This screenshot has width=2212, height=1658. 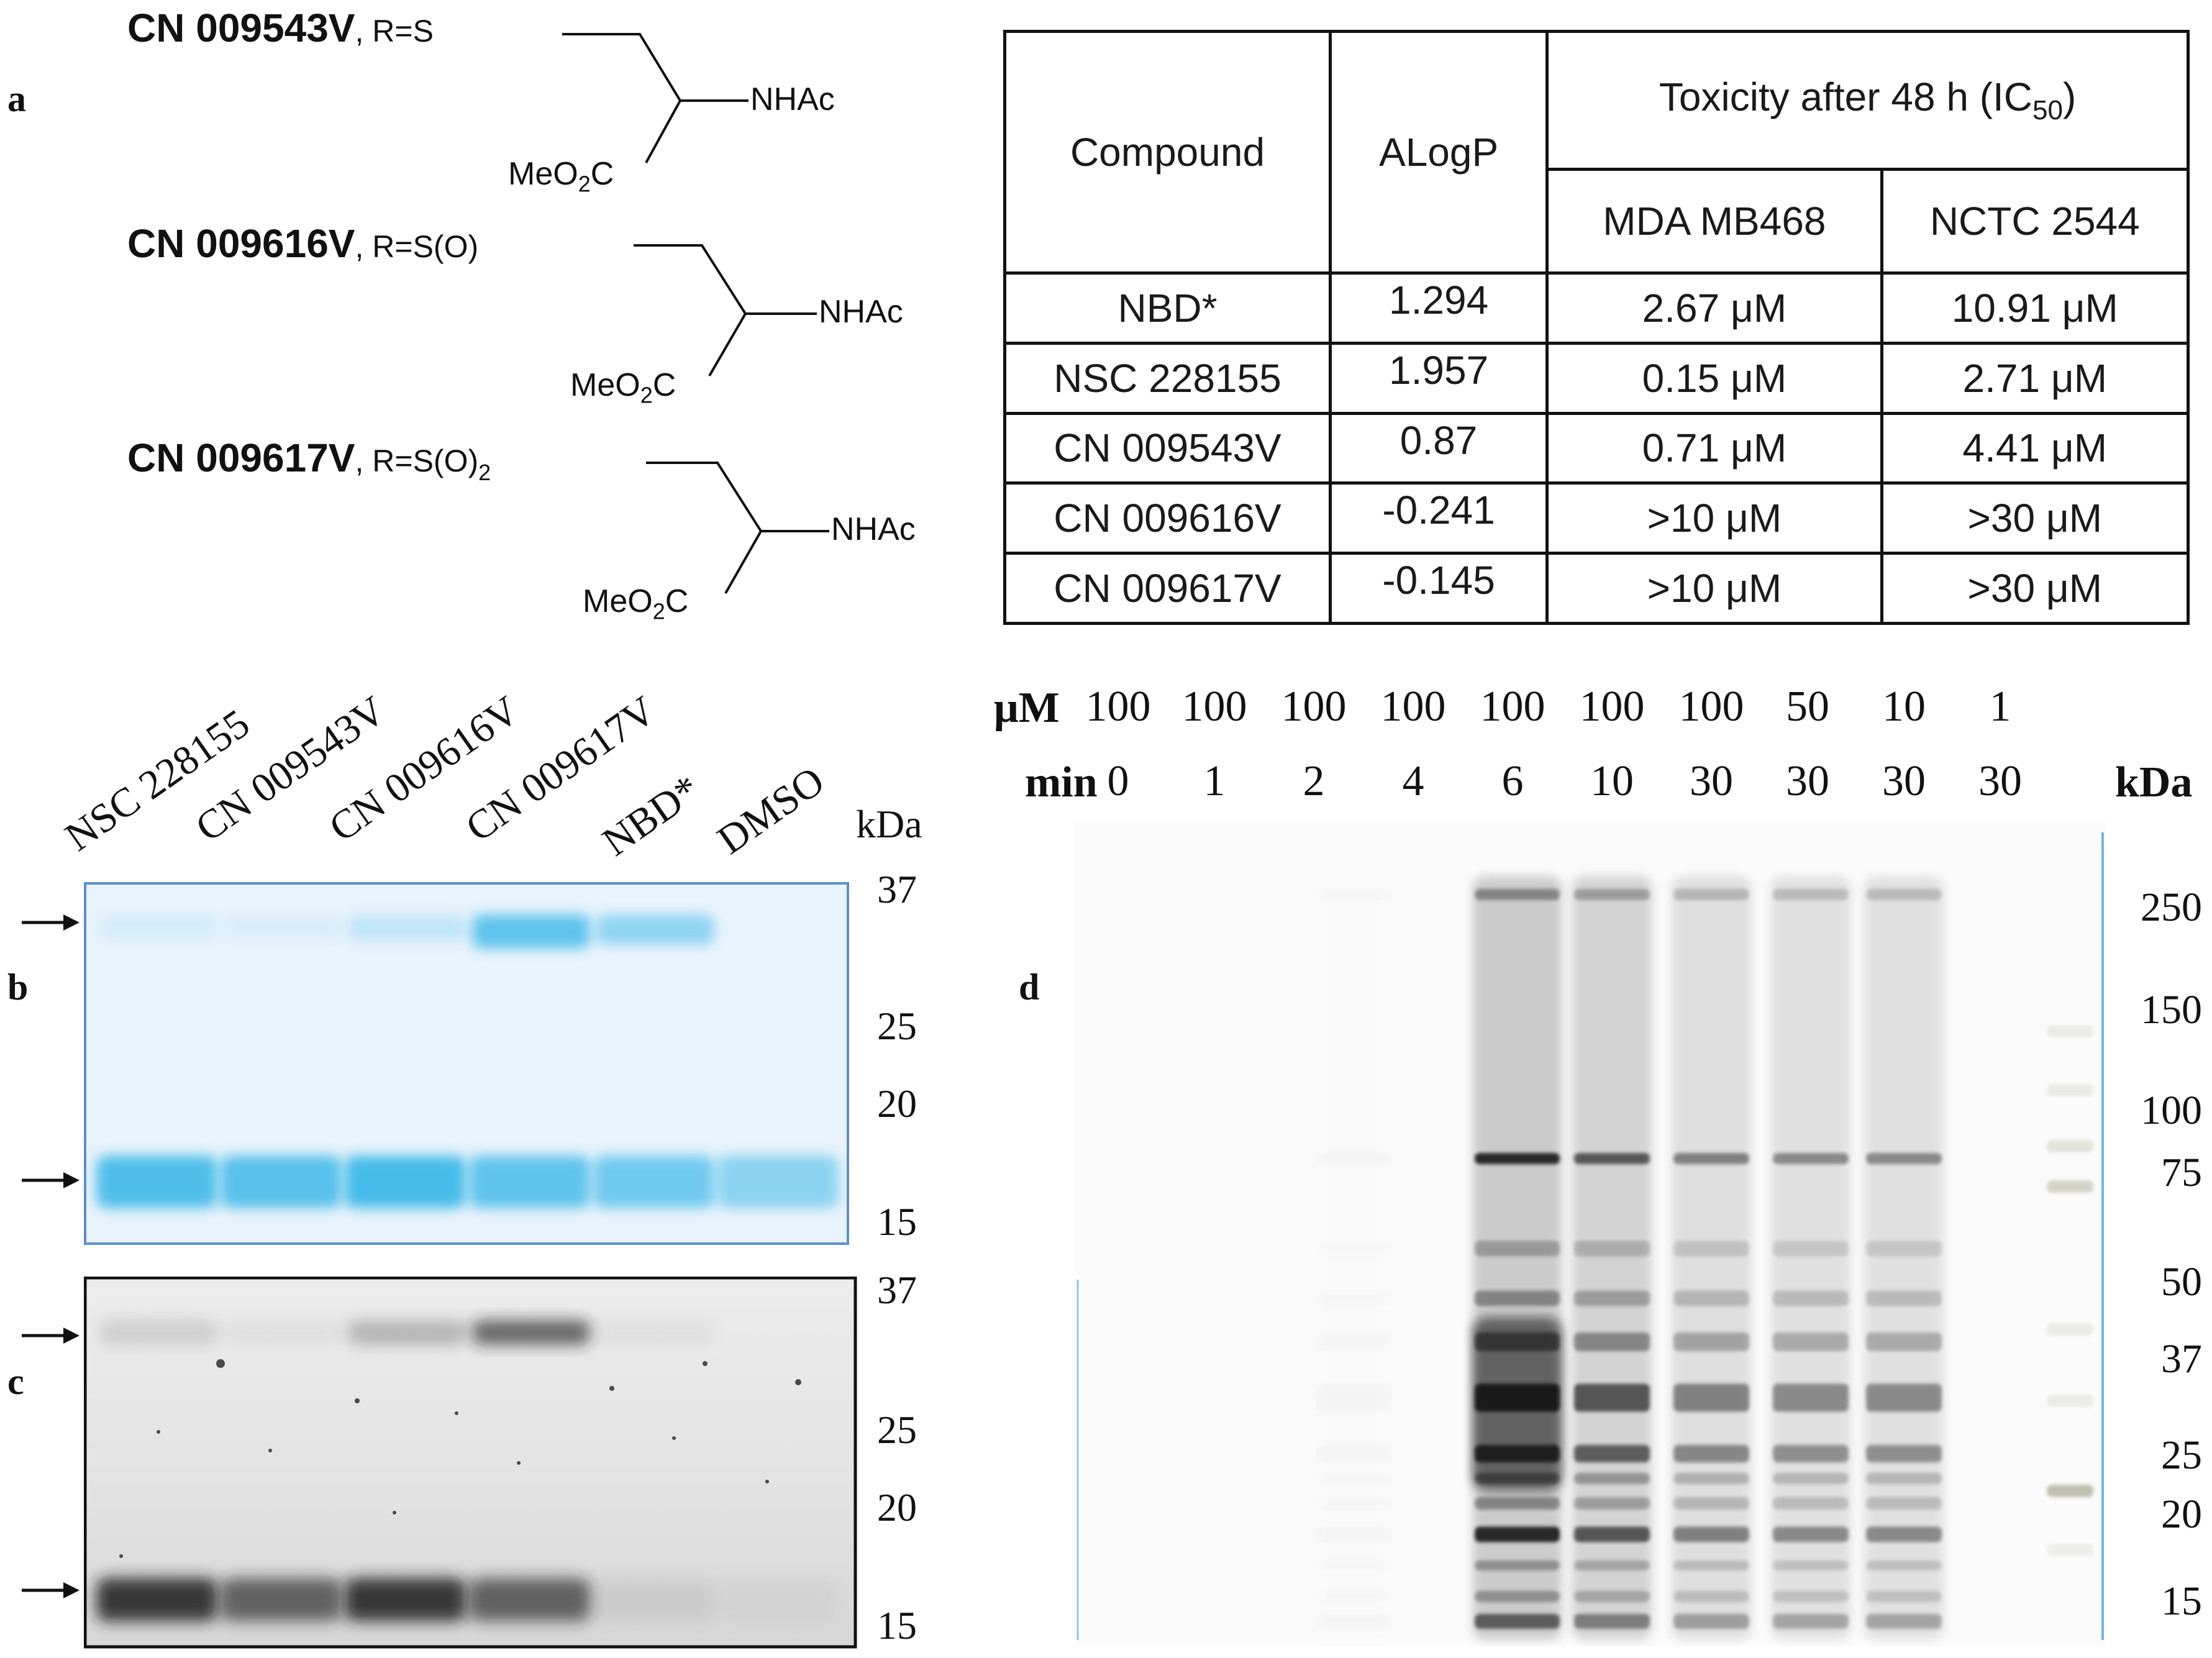 What do you see at coordinates (889, 824) in the screenshot?
I see `gel-bc-unit: kDa` at bounding box center [889, 824].